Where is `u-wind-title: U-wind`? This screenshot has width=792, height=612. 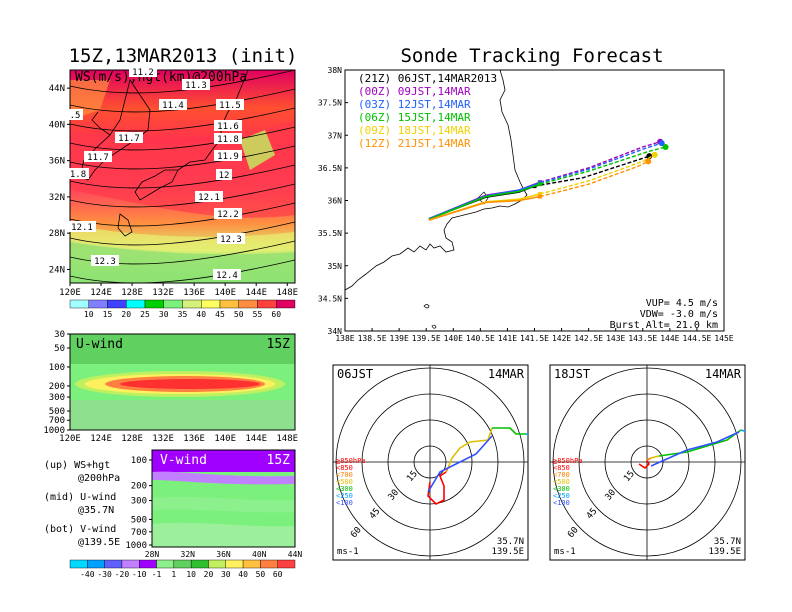
u-wind-title: U-wind is located at coordinates (99, 344).